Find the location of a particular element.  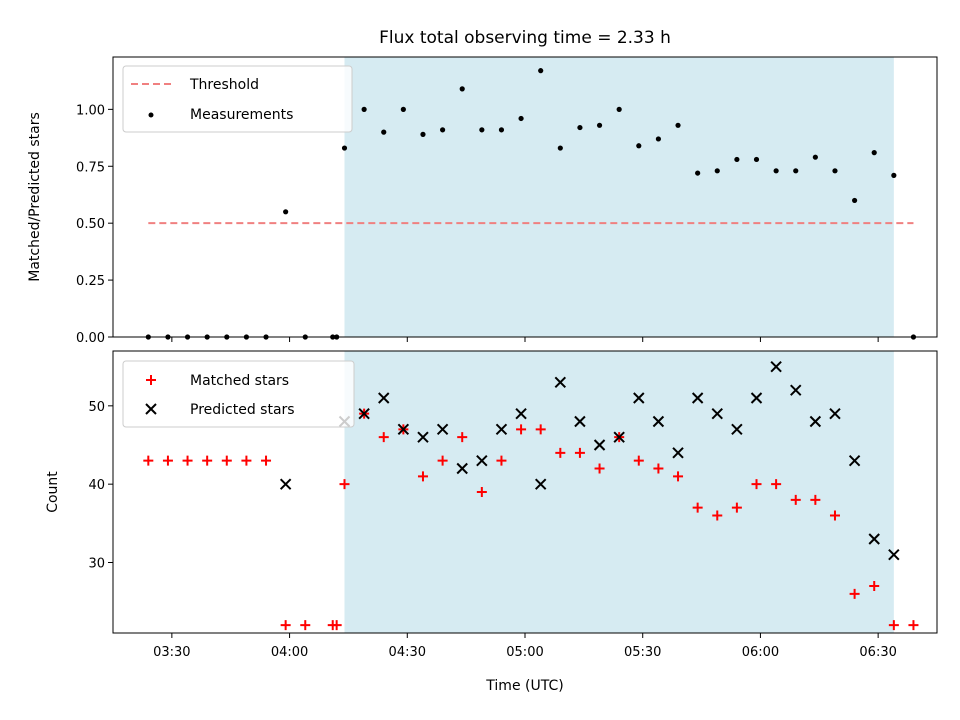

legend-threshold-label: Threshold is located at coordinates (224, 85).